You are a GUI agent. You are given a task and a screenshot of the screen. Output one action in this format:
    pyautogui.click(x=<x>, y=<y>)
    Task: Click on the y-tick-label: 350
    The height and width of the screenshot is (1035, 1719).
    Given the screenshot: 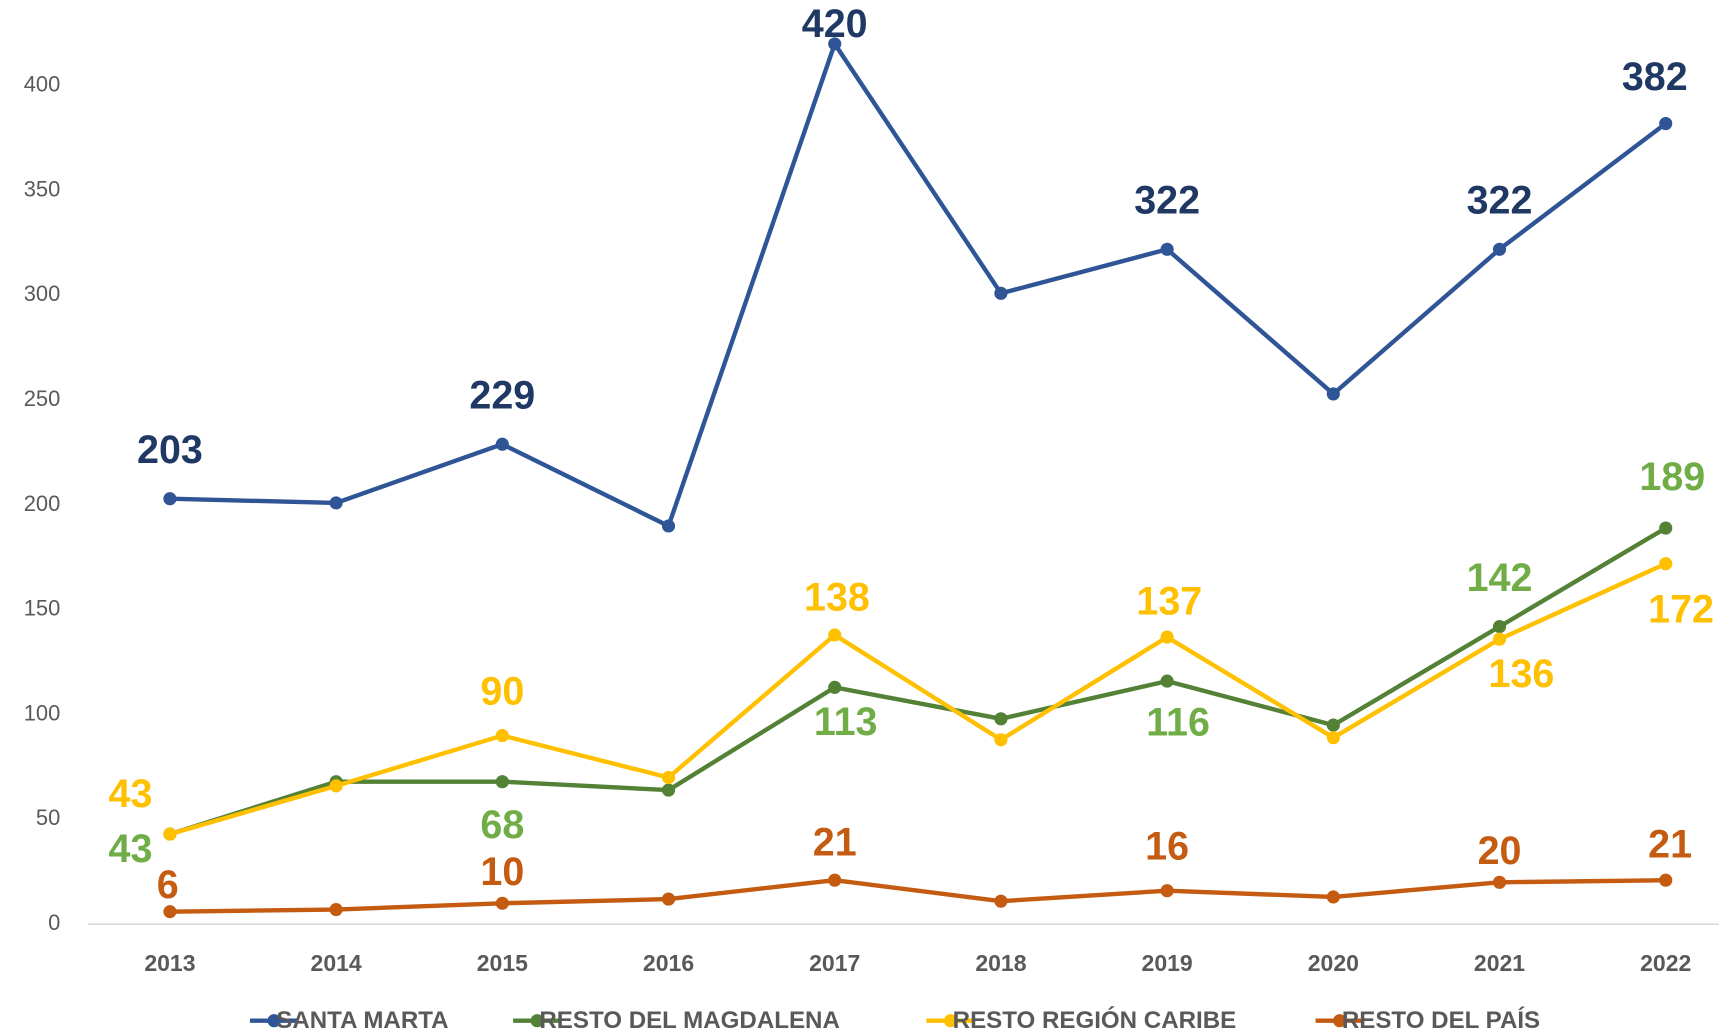 What is the action you would take?
    pyautogui.click(x=42, y=188)
    